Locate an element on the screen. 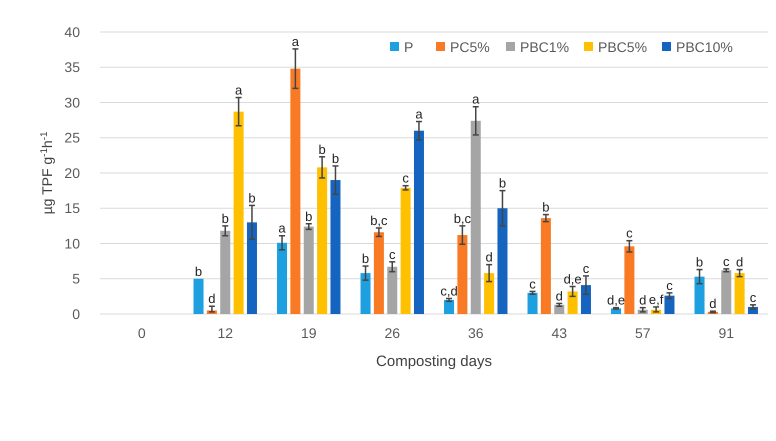  legend-label: PC5% is located at coordinates (470, 46).